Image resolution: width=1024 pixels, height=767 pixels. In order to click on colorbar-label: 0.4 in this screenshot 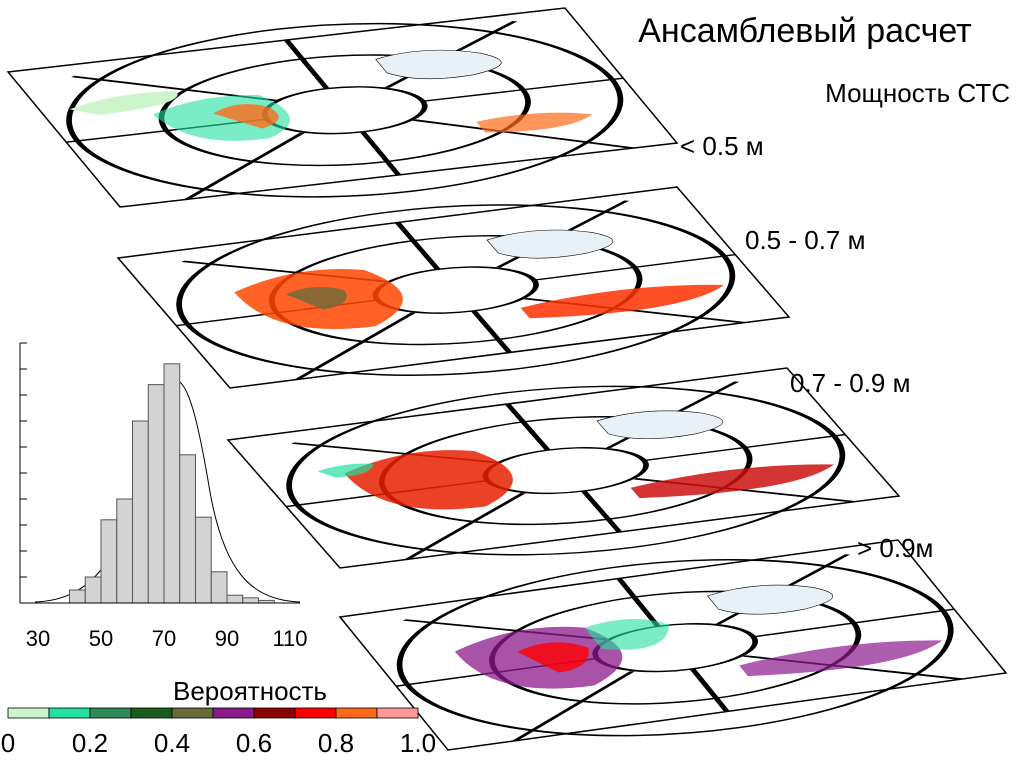, I will do `click(172, 743)`.